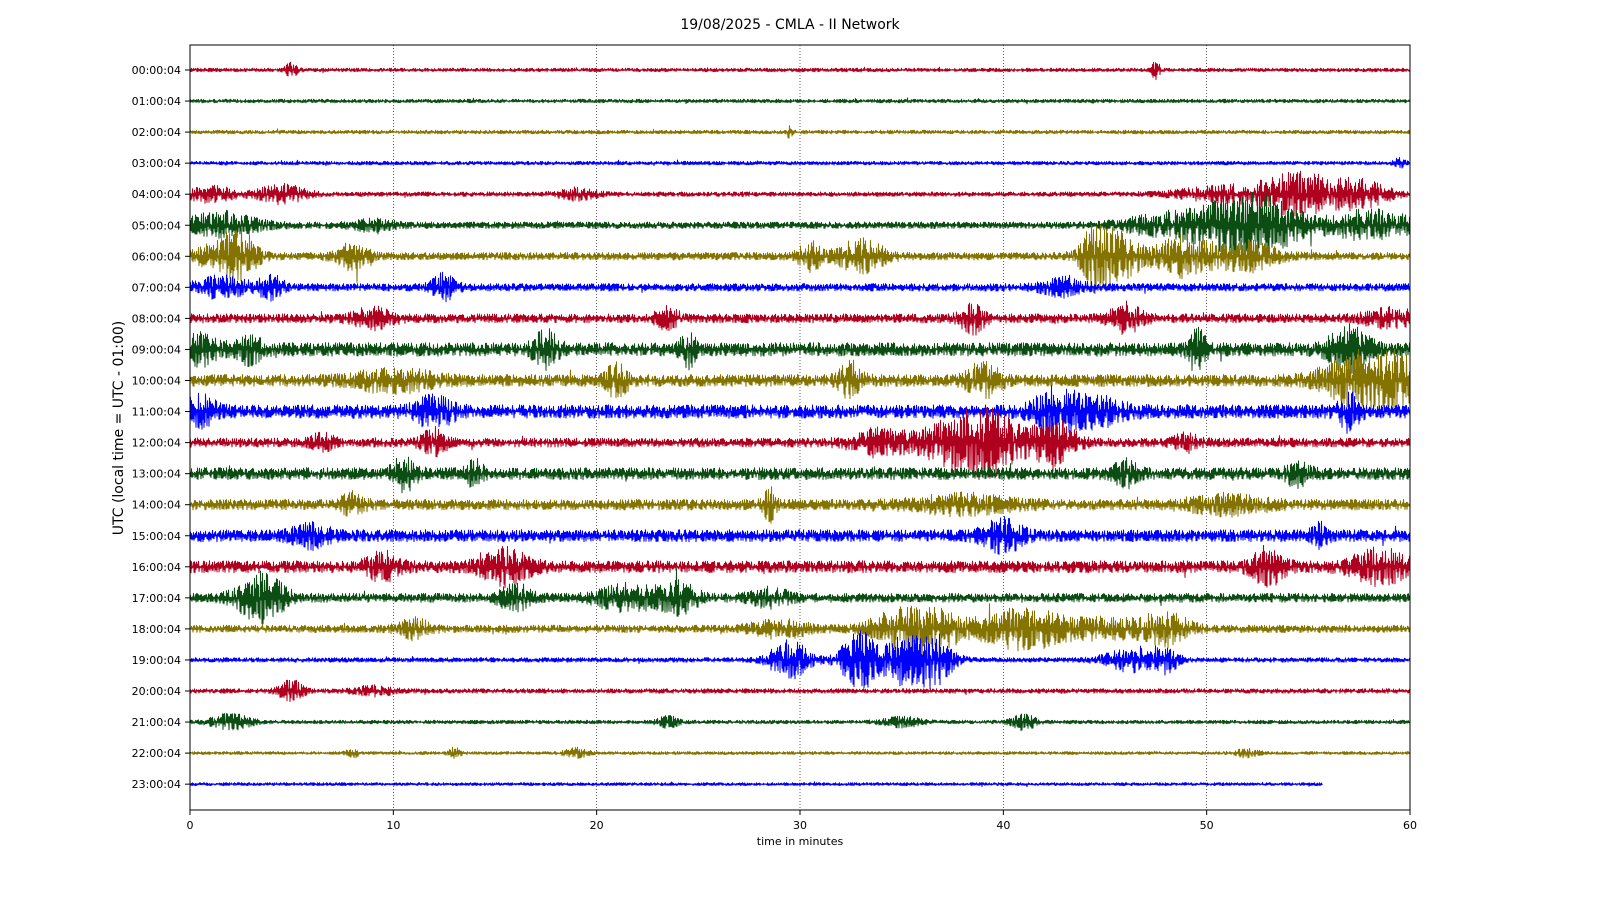 The width and height of the screenshot is (1600, 900). What do you see at coordinates (156, 505) in the screenshot?
I see `y-tick-label: 14:00:04` at bounding box center [156, 505].